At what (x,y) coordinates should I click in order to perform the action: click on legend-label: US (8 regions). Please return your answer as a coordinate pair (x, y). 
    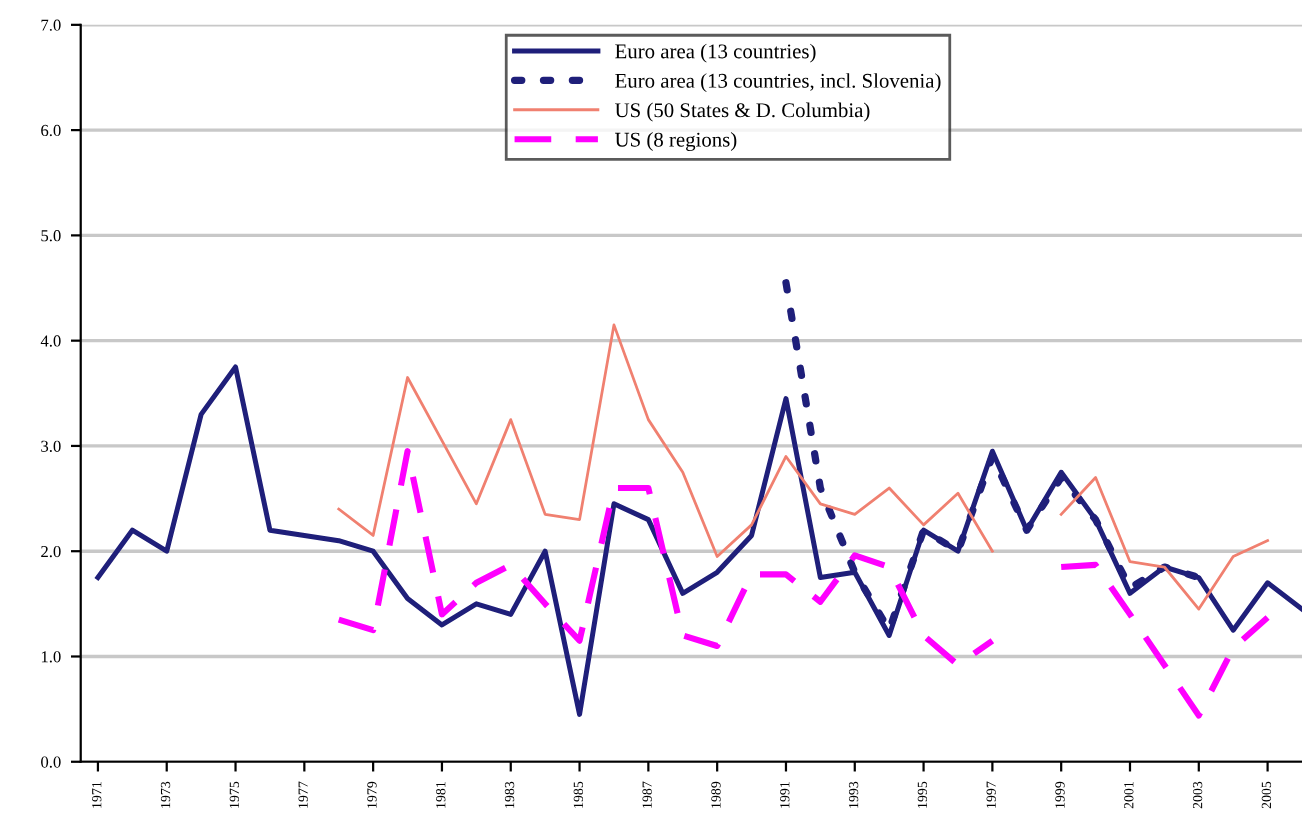
    Looking at the image, I should click on (676, 141).